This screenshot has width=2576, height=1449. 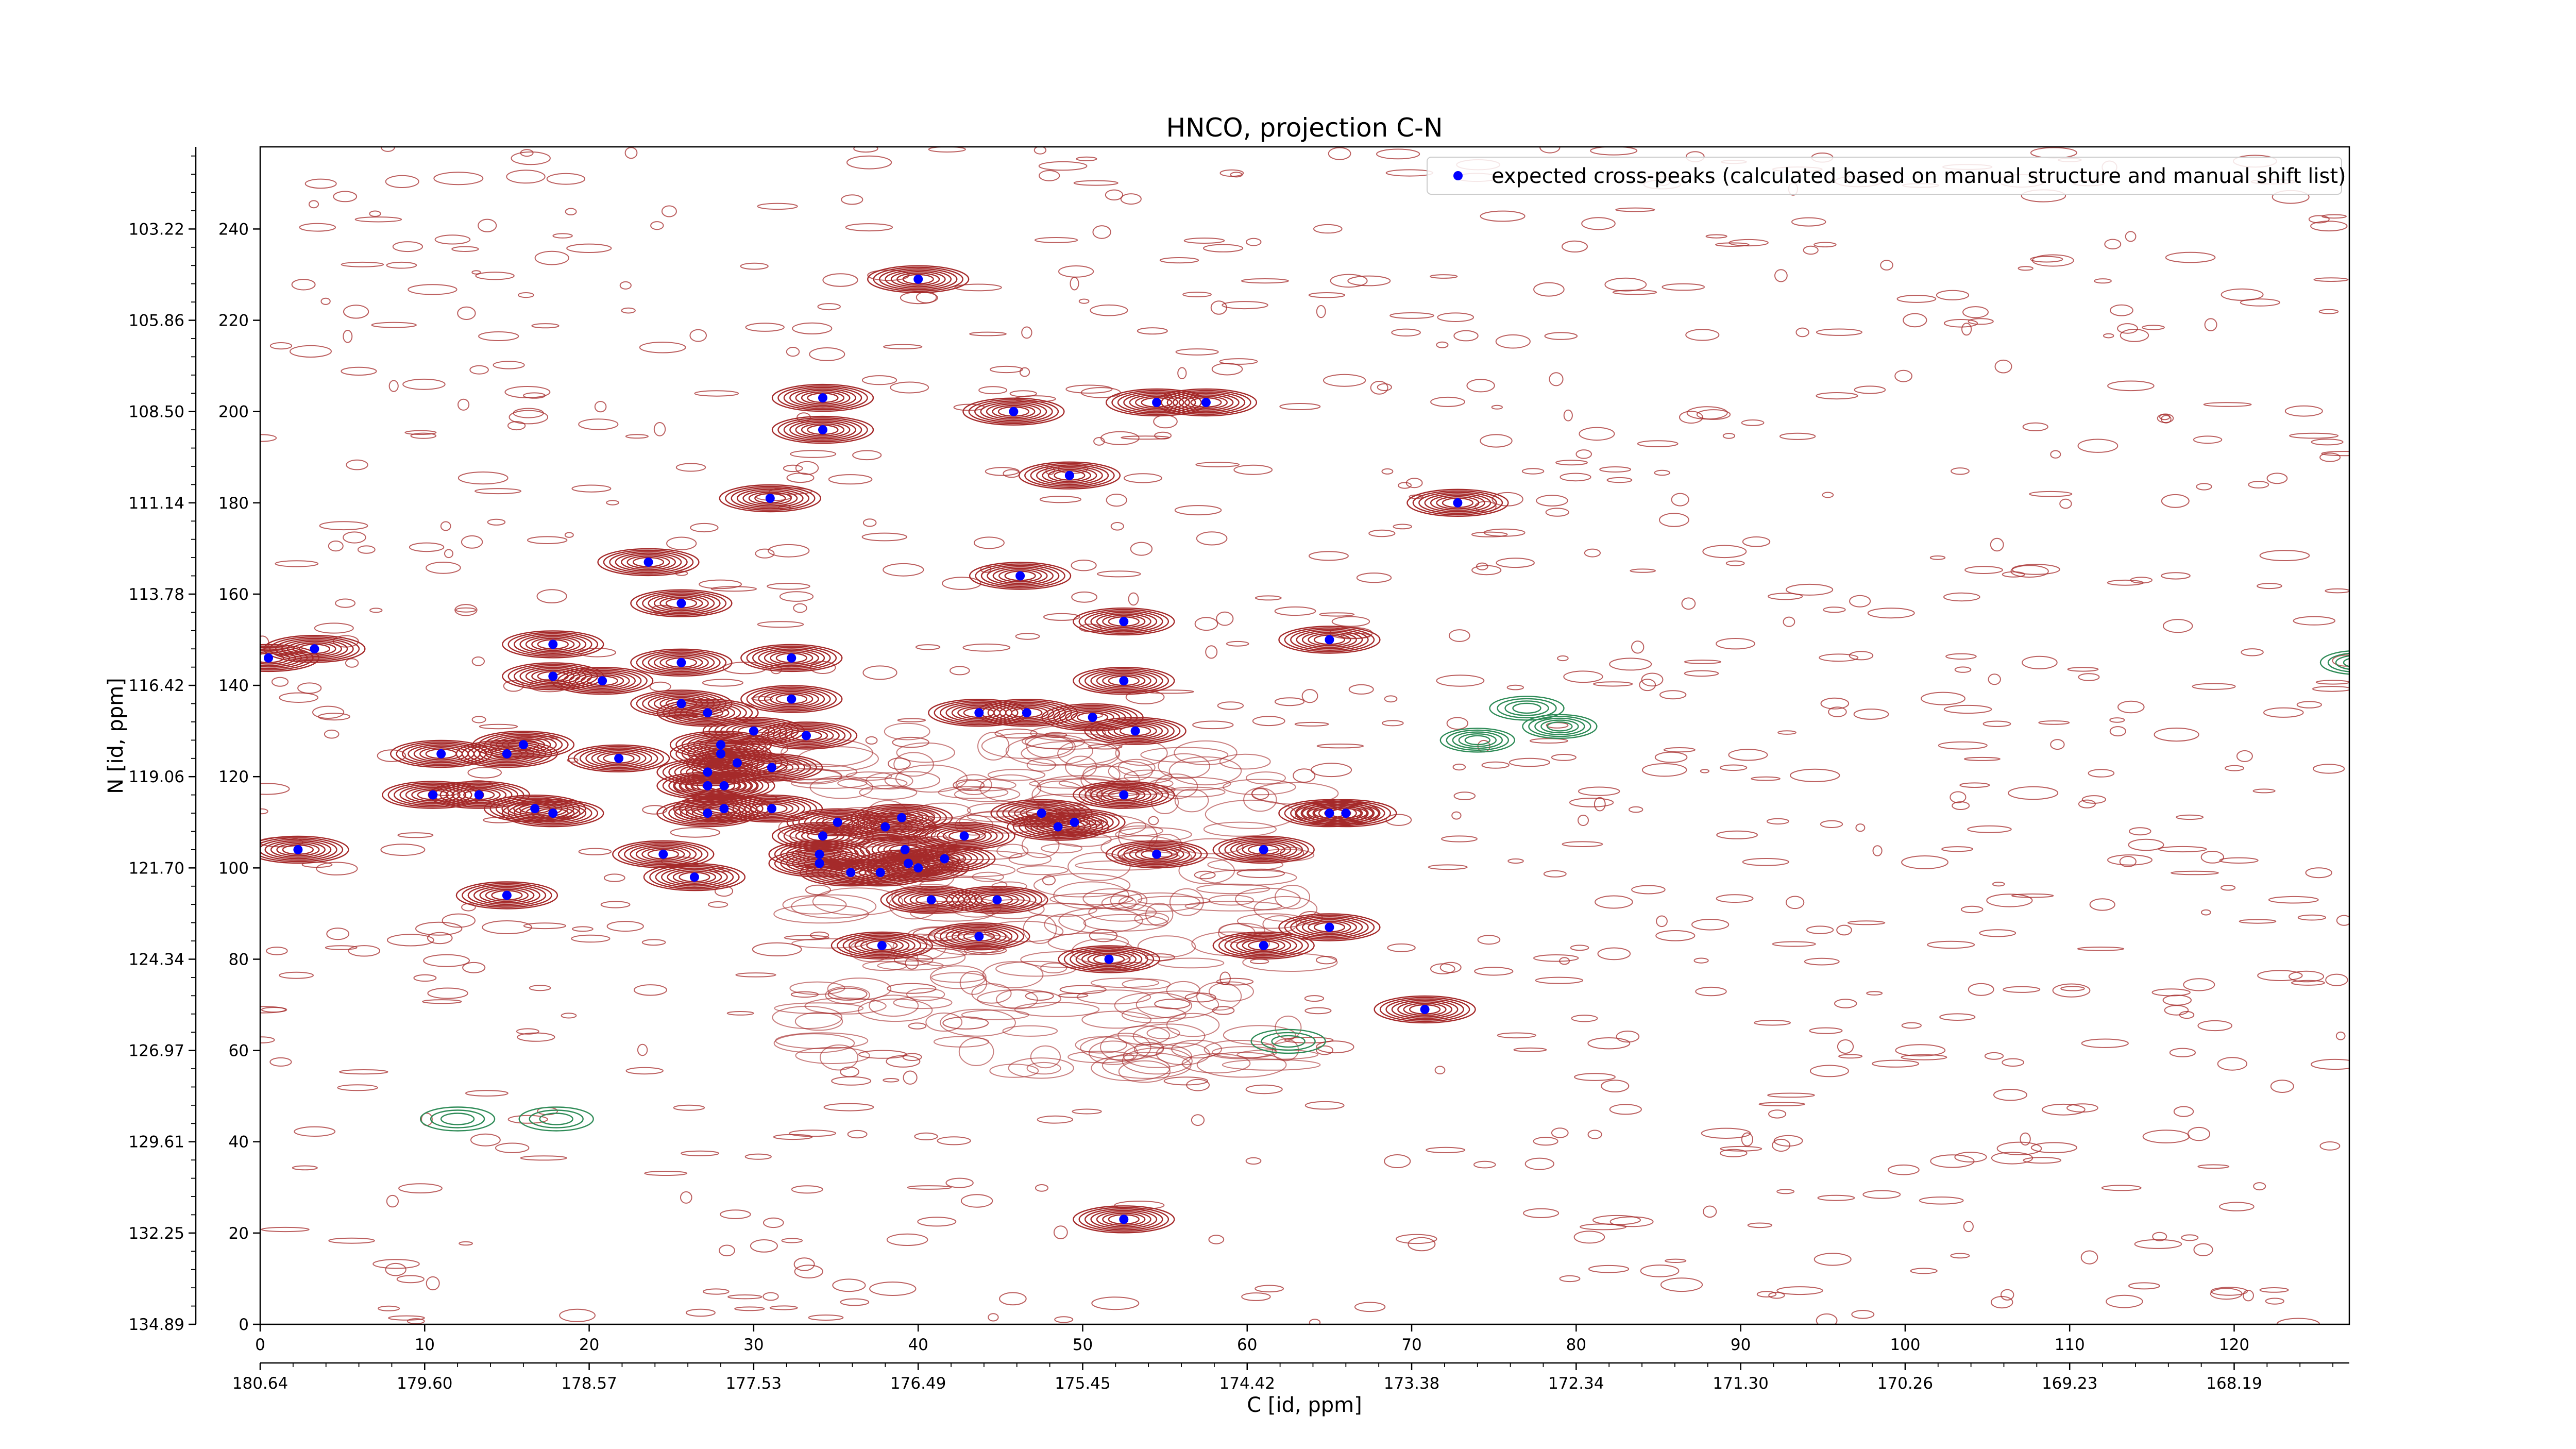 I want to click on x-tick-label: 100, so click(x=1905, y=1345).